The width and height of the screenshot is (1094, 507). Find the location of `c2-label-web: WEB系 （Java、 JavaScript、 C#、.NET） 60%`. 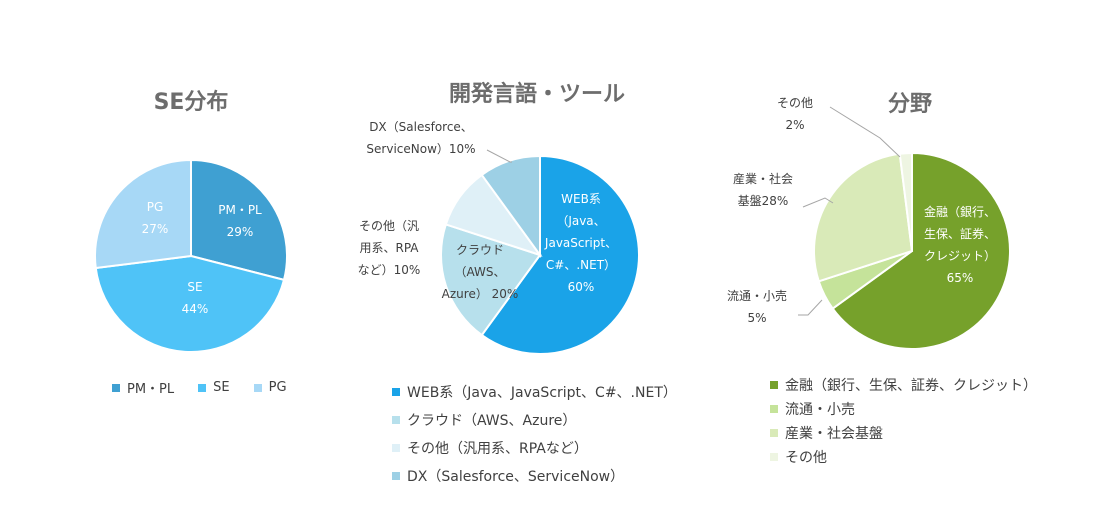

c2-label-web: WEB系 （Java、 JavaScript、 C#、.NET） 60% is located at coordinates (581, 243).